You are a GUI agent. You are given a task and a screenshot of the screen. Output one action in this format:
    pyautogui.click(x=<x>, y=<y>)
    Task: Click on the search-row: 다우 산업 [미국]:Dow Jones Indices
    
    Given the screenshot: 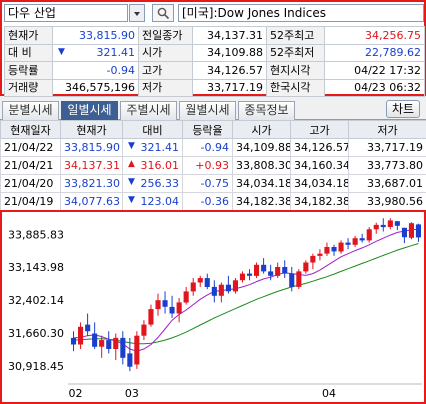 What is the action you would take?
    pyautogui.click(x=214, y=13)
    